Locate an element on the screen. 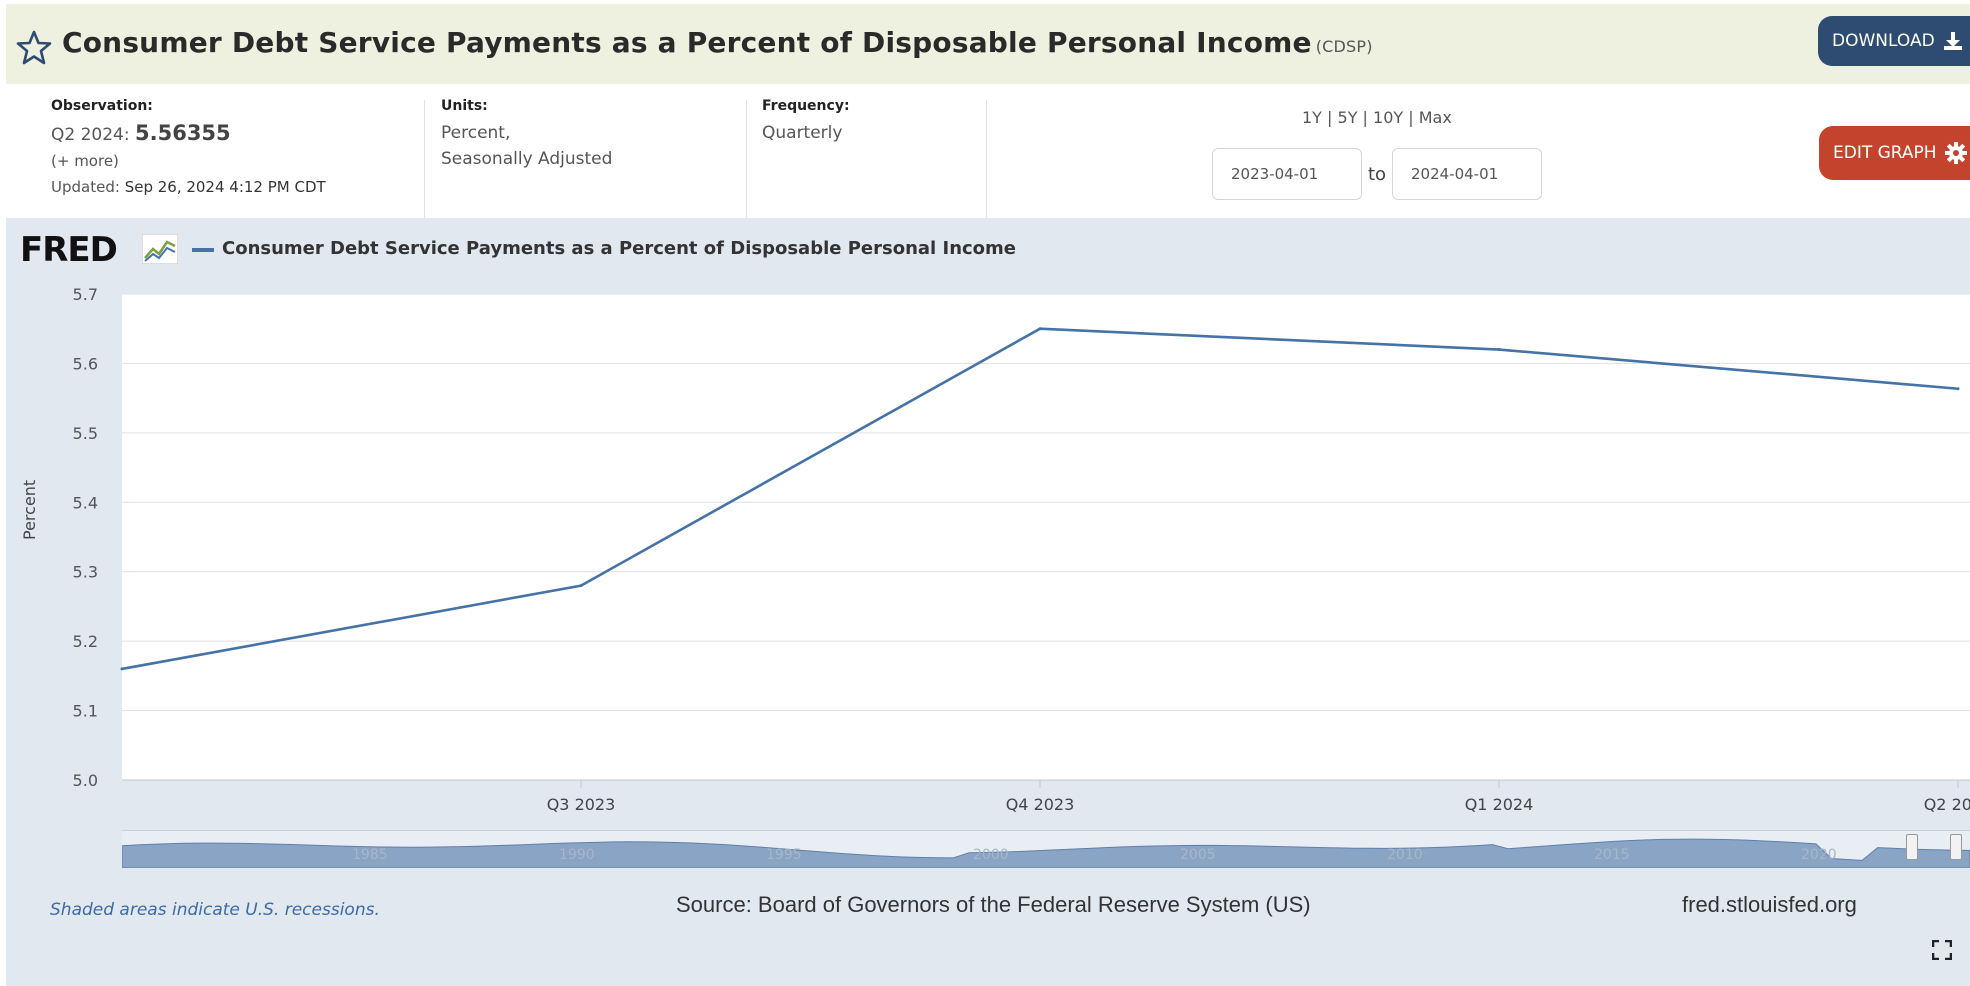  legend-swatch is located at coordinates (203, 250).